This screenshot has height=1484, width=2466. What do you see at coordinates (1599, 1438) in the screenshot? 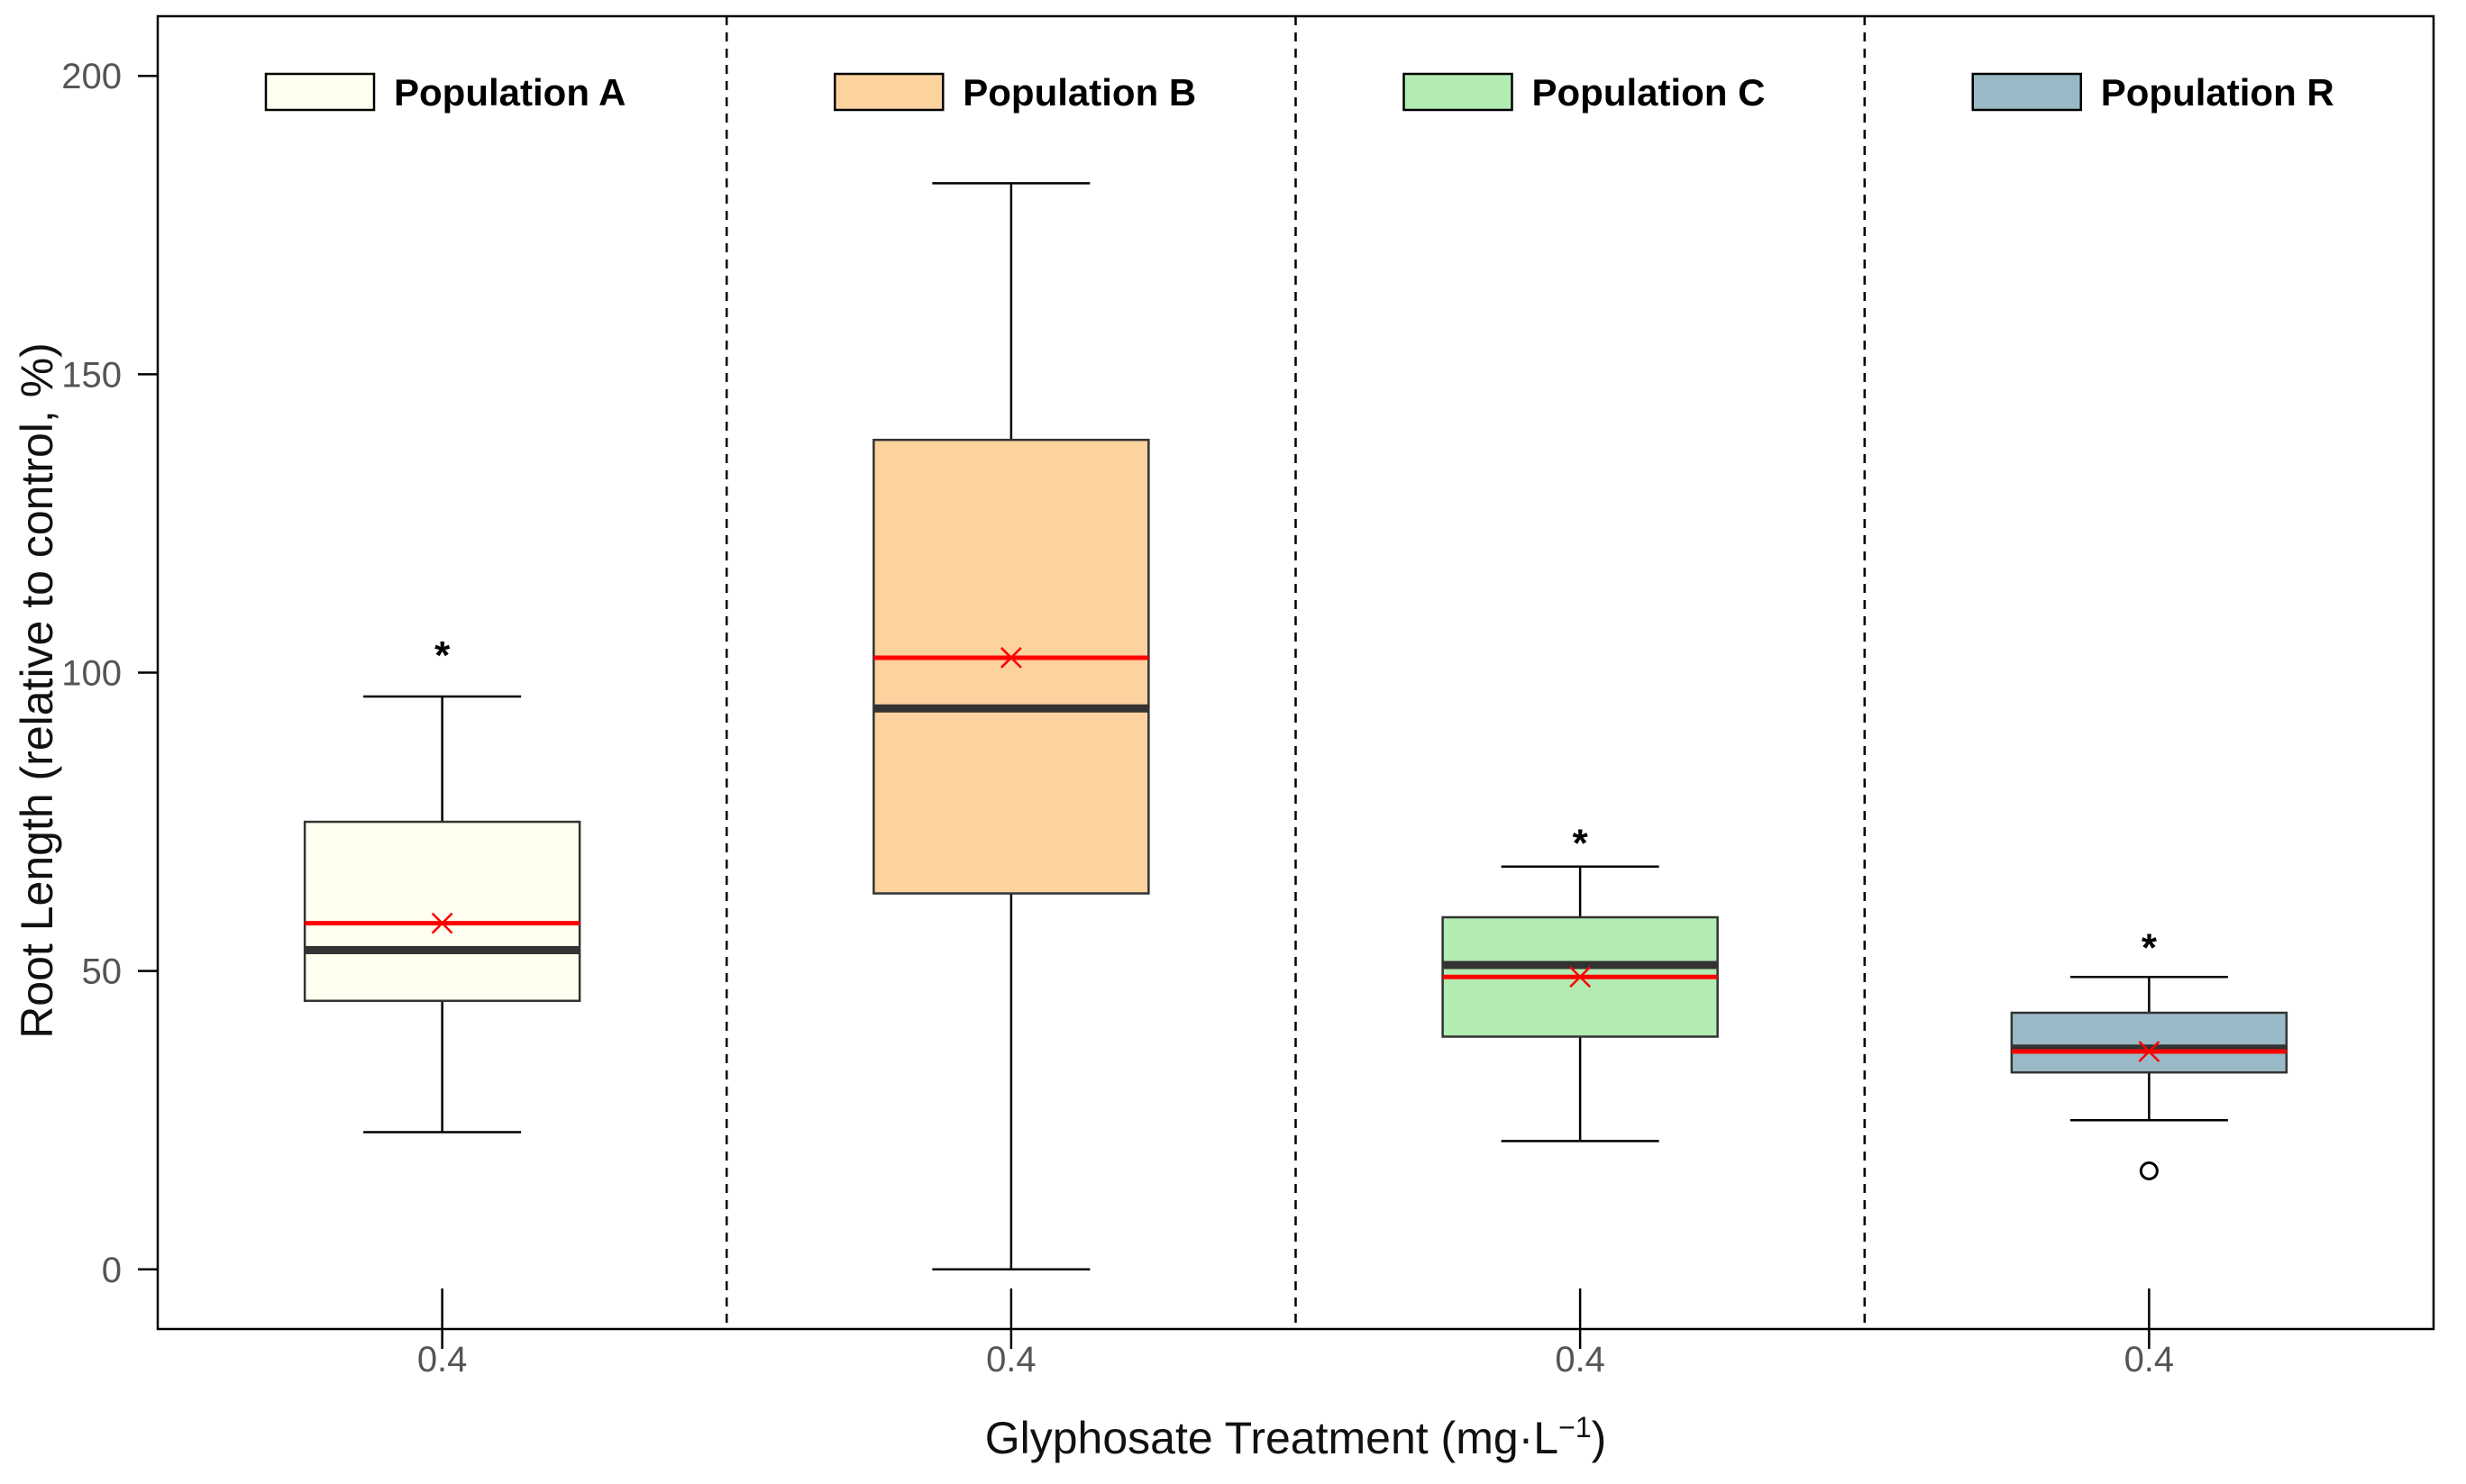
I see `x-axis-title-close: )` at bounding box center [1599, 1438].